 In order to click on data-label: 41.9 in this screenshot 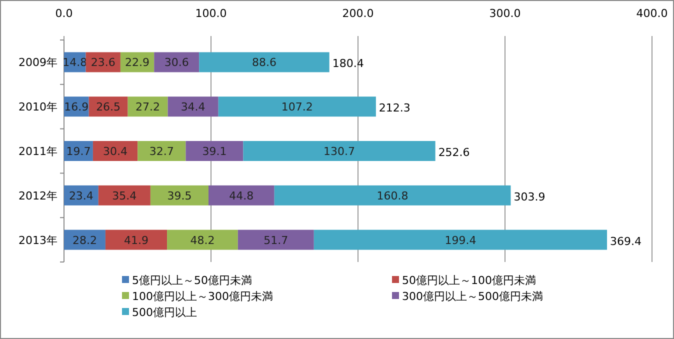, I will do `click(136, 240)`.